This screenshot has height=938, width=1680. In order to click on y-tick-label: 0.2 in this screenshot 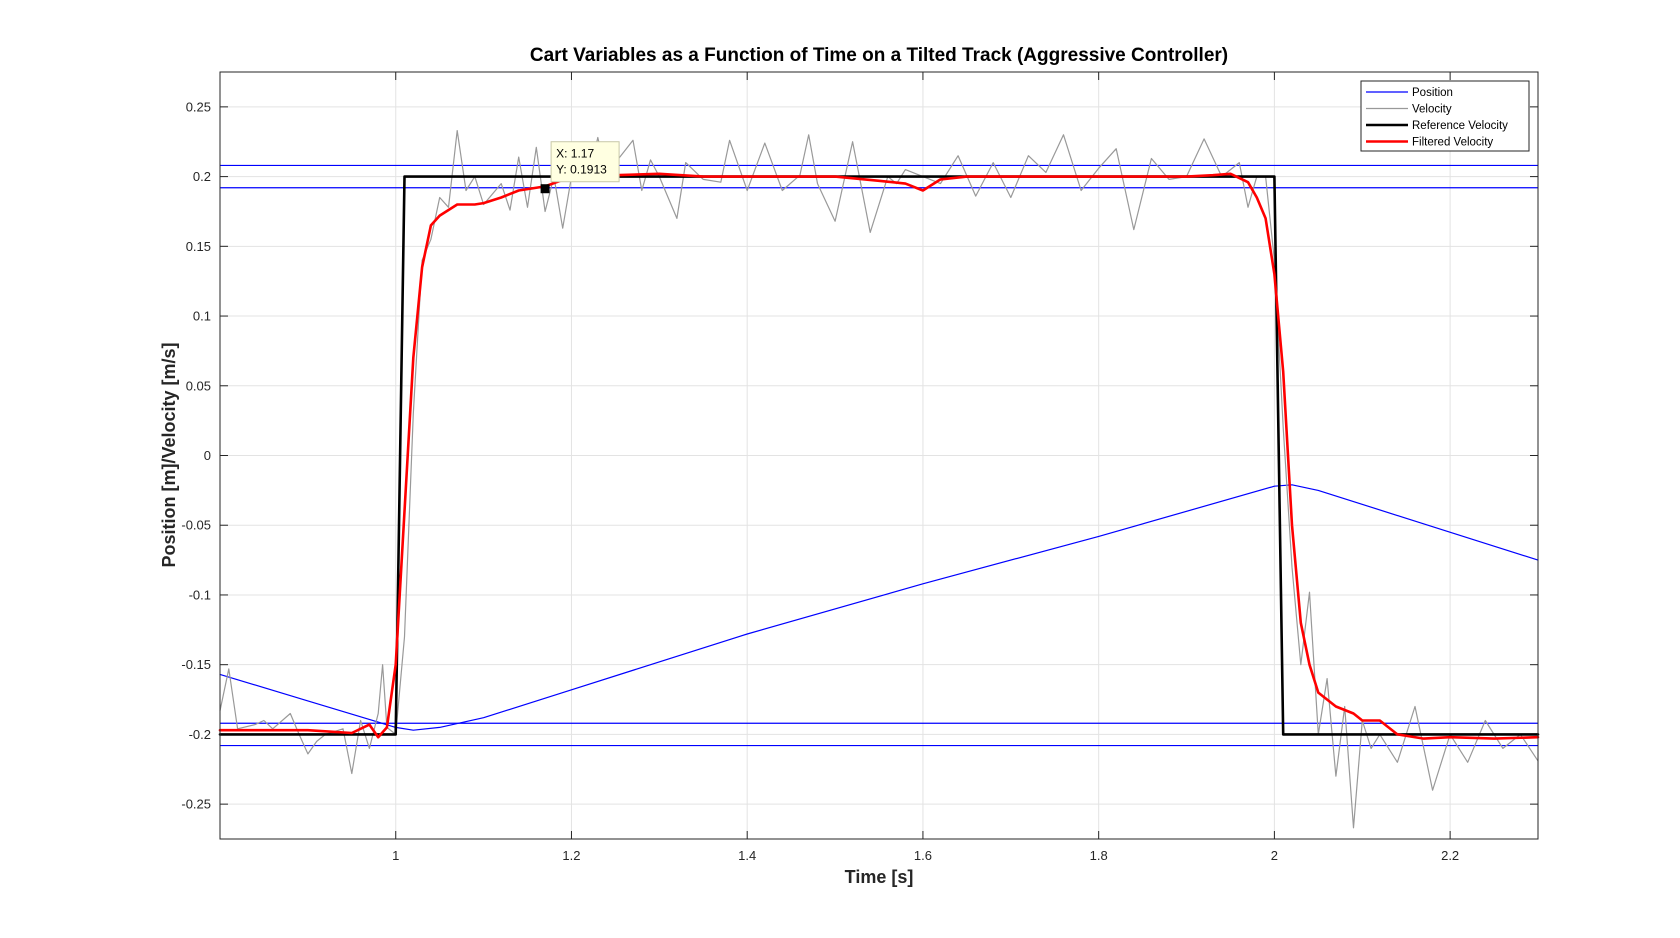, I will do `click(202, 176)`.